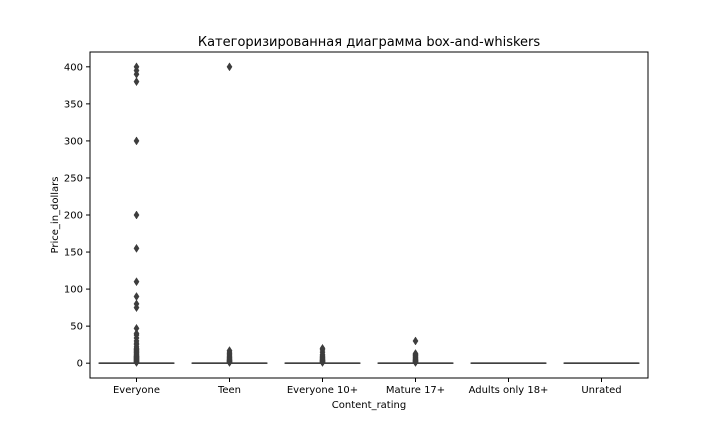 This screenshot has height=432, width=720. What do you see at coordinates (136, 390) in the screenshot?
I see `x-tick-label: Everyone` at bounding box center [136, 390].